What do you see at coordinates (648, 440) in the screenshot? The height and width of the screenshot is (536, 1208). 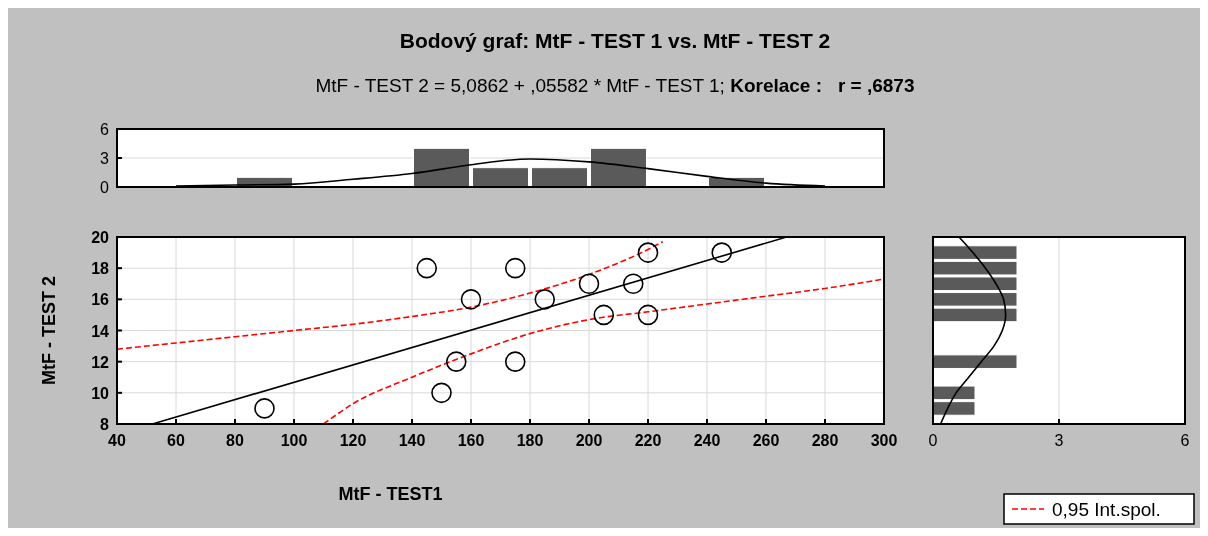 I see `x-tick-label: 220` at bounding box center [648, 440].